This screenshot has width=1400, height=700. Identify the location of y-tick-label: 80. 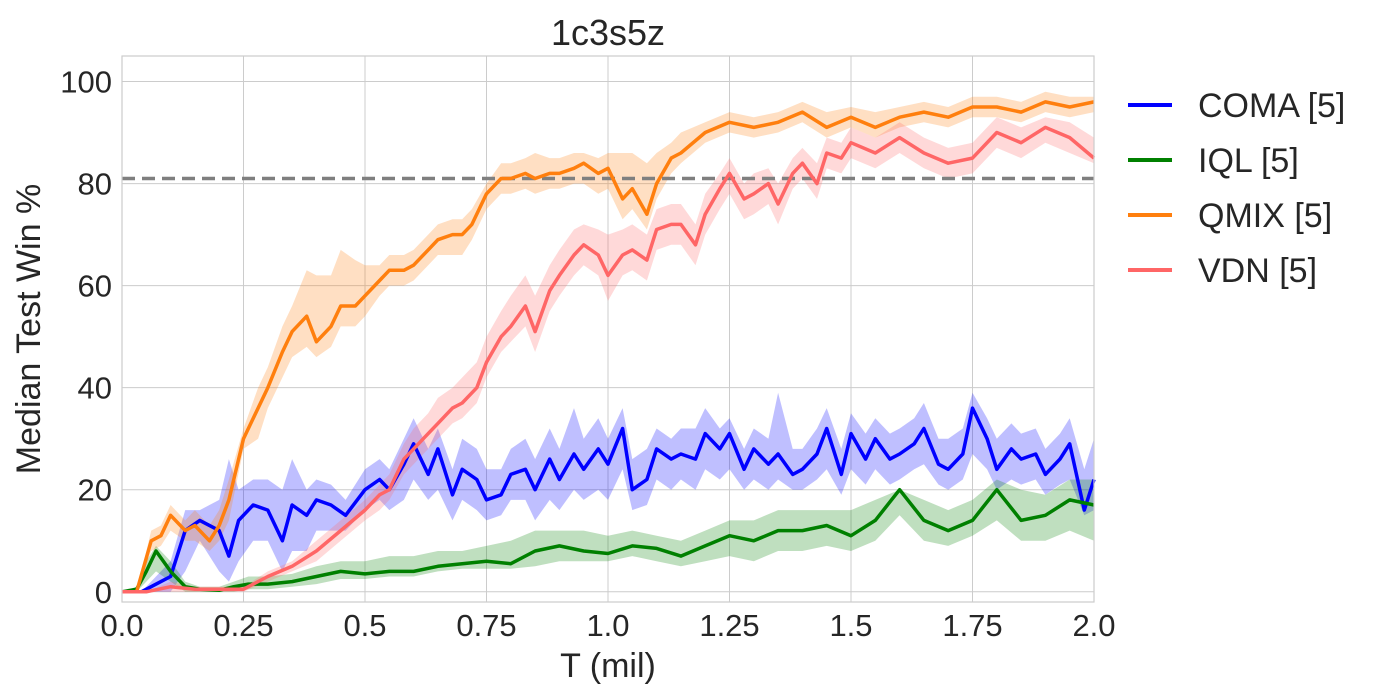
(95, 184).